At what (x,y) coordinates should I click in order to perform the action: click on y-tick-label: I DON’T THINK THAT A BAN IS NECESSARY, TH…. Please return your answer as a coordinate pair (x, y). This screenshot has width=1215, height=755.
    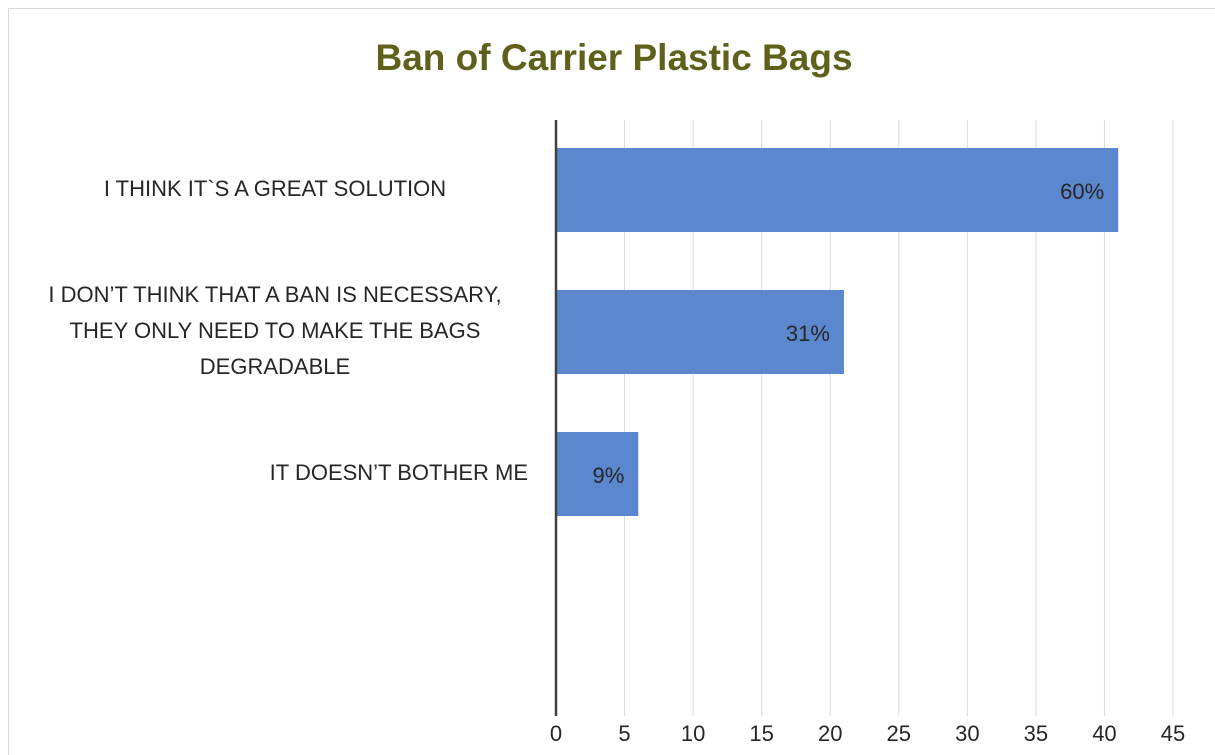
    Looking at the image, I should click on (274, 330).